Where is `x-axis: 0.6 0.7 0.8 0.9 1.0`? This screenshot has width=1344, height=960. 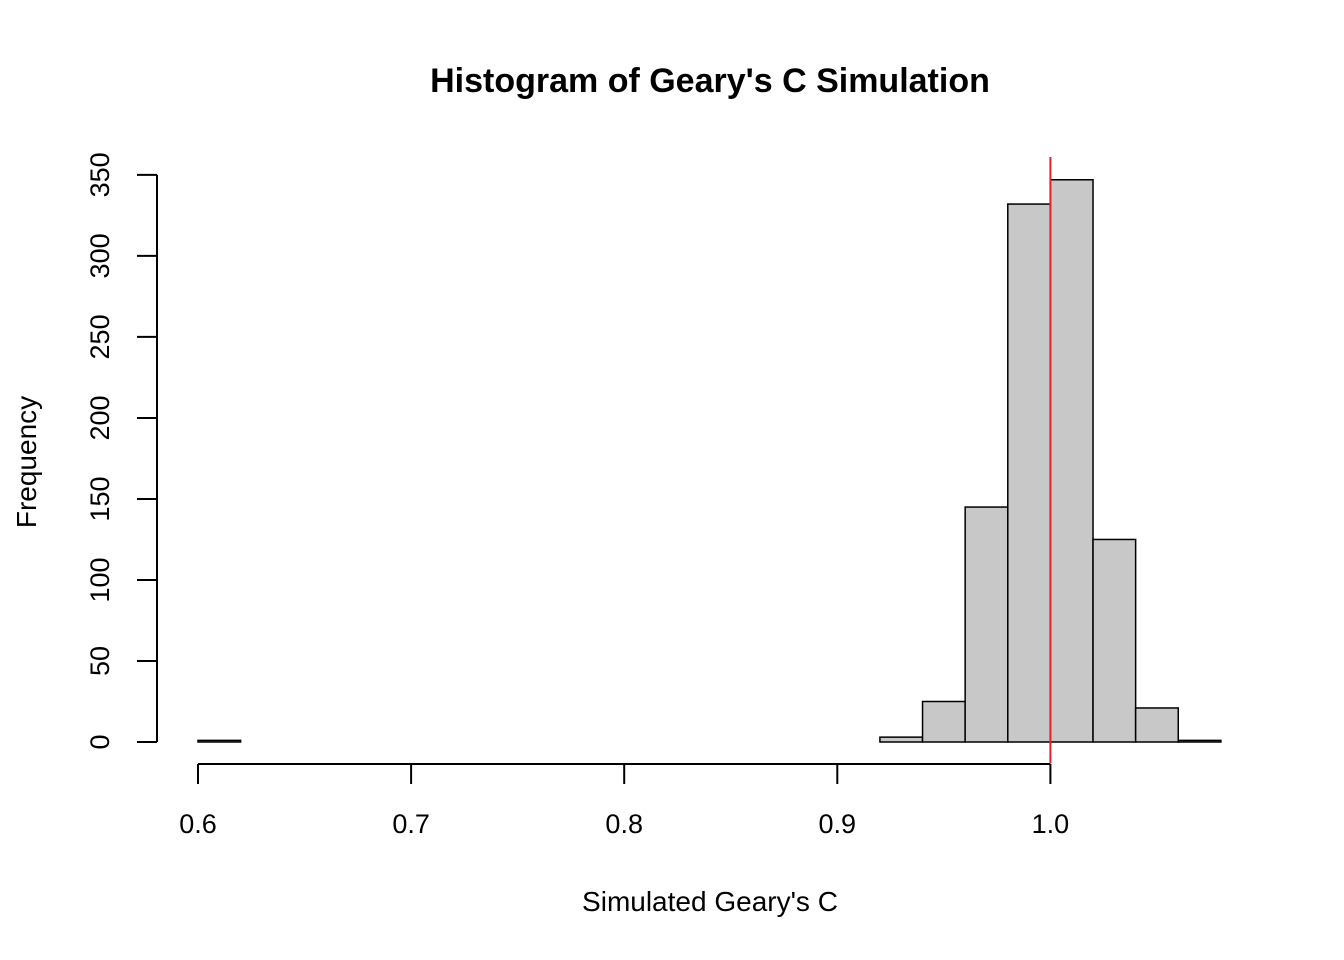 x-axis: 0.6 0.7 0.8 0.9 1.0 is located at coordinates (624, 801).